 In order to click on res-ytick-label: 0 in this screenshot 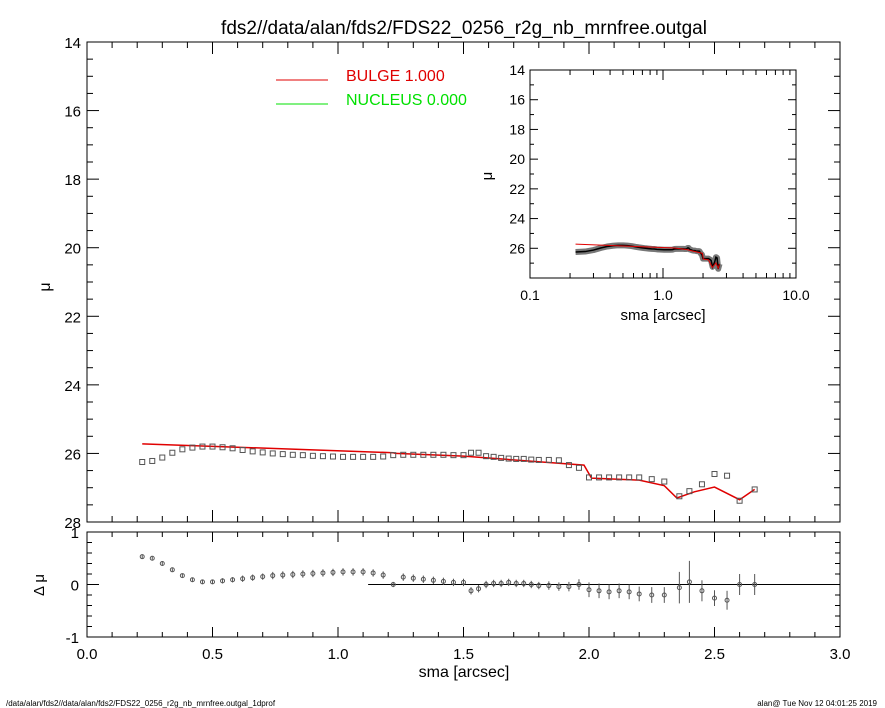, I will do `click(75, 586)`.